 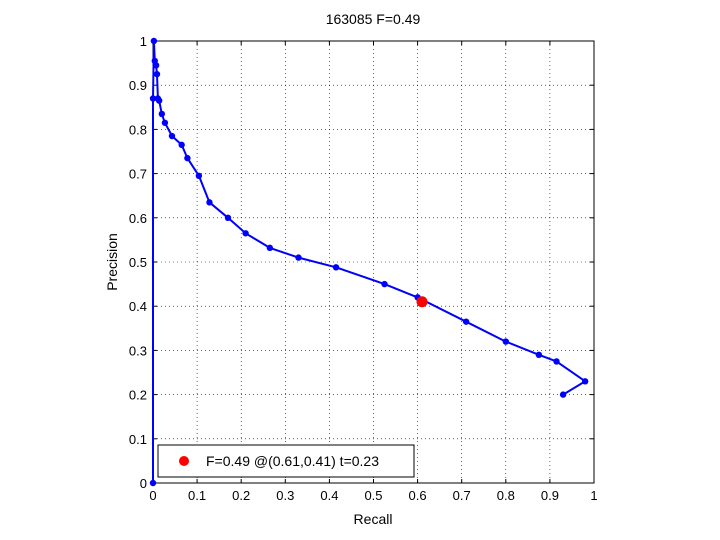 I want to click on y-tick-label: 0.8, so click(x=138, y=129).